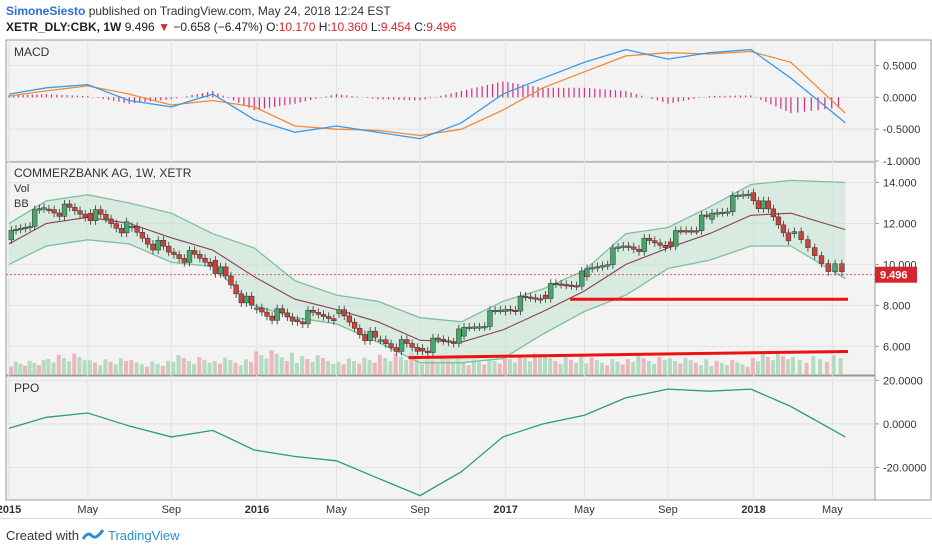 The width and height of the screenshot is (932, 551). I want to click on ppo-axis-tick-label: 0.0000, so click(900, 425).